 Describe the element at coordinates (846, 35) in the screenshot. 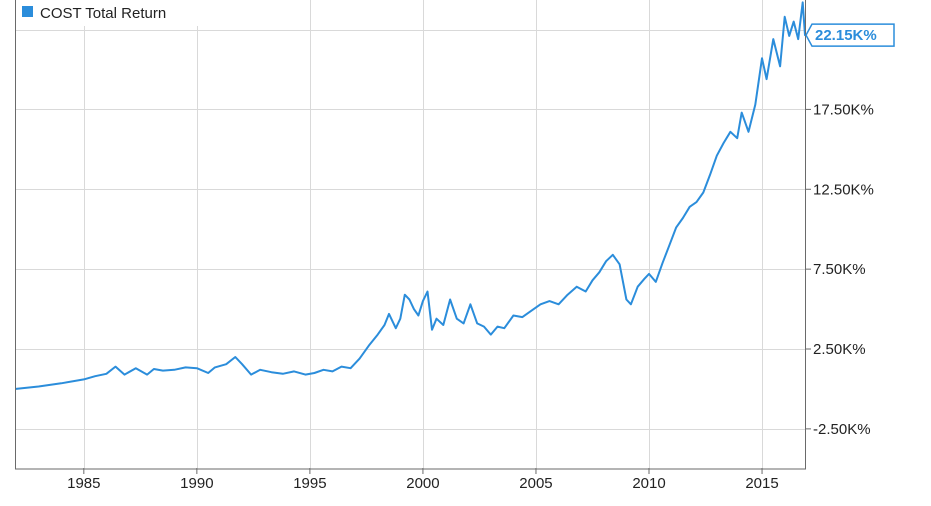

I see `last-value-label: 22.15K%` at that location.